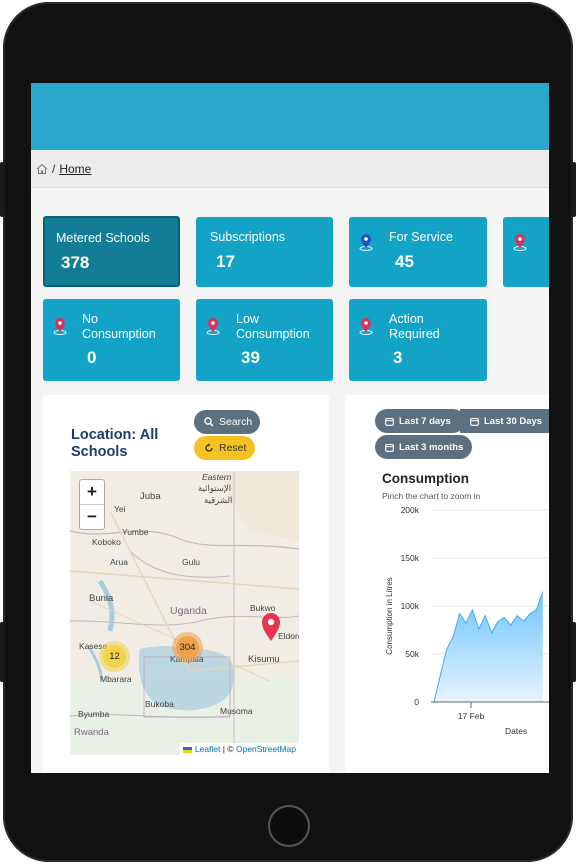 This screenshot has height=867, width=577. Describe the element at coordinates (215, 488) in the screenshot. I see `map-label: الإستوائية` at that location.